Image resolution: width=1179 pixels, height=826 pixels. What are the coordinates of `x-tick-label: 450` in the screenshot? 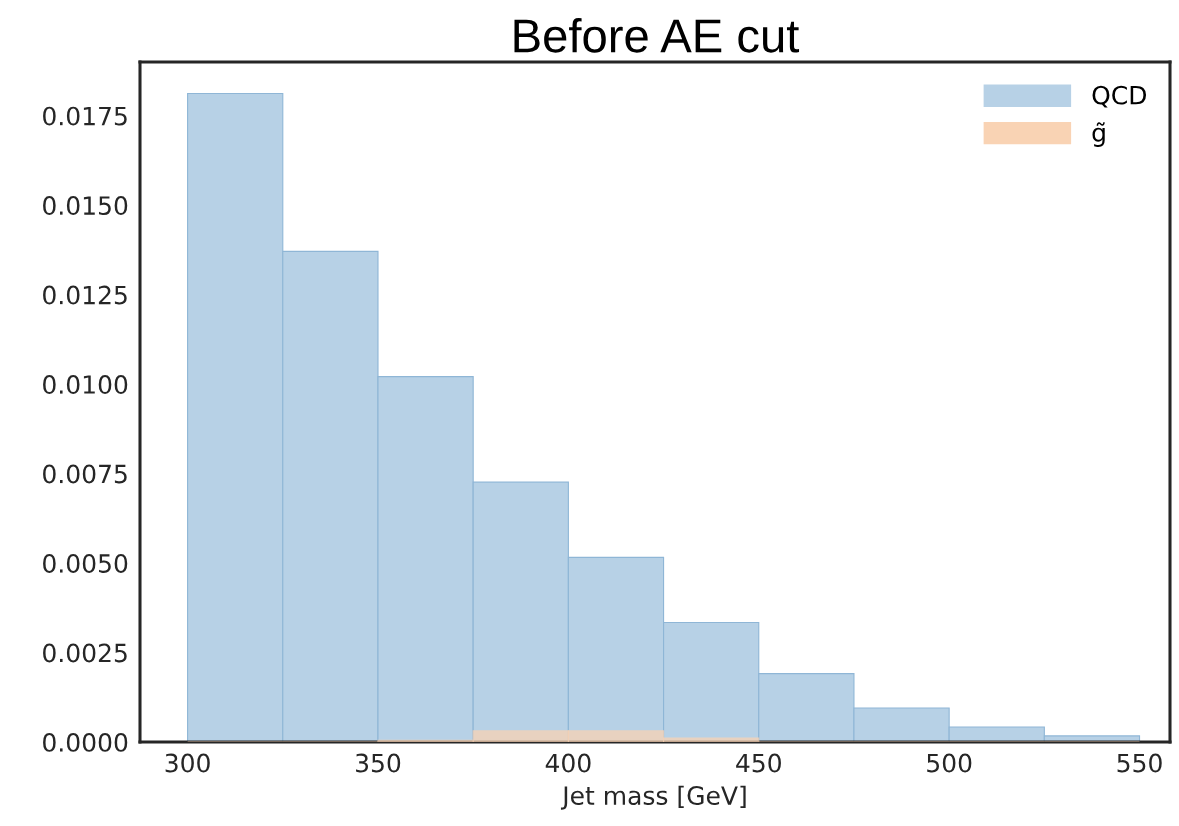 It's located at (758, 763).